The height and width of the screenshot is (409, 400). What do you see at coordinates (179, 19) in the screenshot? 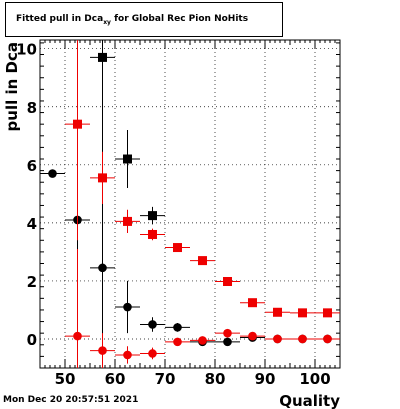
I see `chart-title-suffix: for Global Rec Pion NoHits` at bounding box center [179, 19].